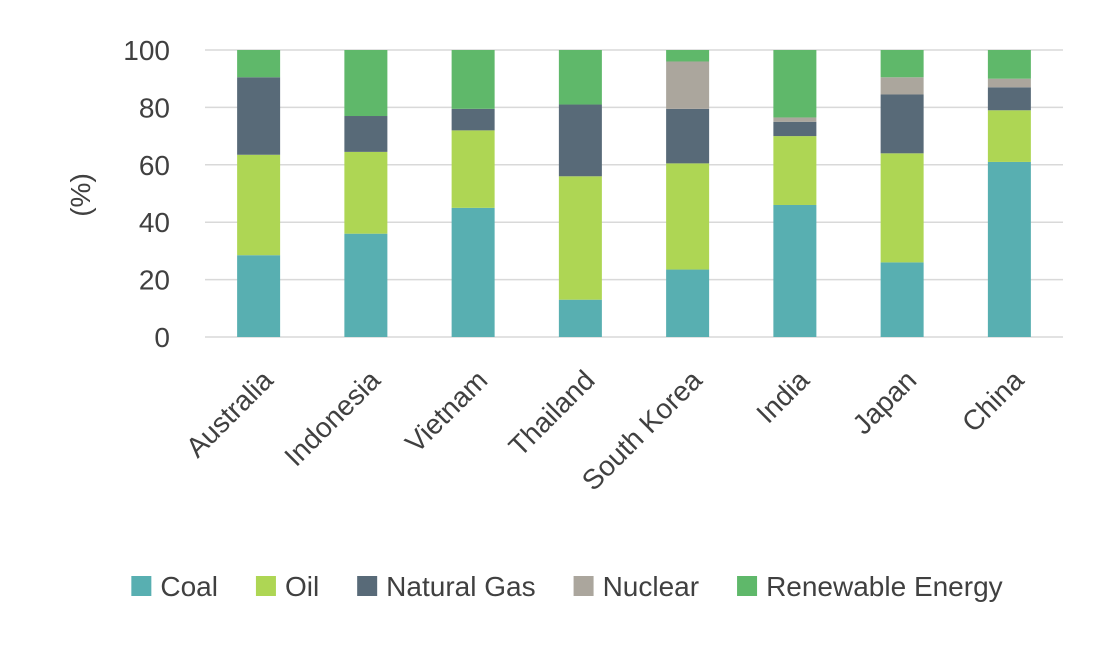 The width and height of the screenshot is (1114, 655). I want to click on y-axis-ticks: 0 20 40 60 80 100, so click(146, 194).